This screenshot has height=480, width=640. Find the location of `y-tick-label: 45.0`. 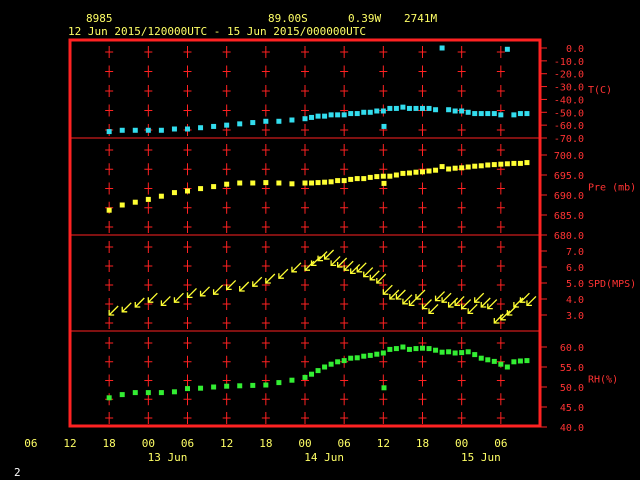

y-tick-label: 45.0 is located at coordinates (572, 408).